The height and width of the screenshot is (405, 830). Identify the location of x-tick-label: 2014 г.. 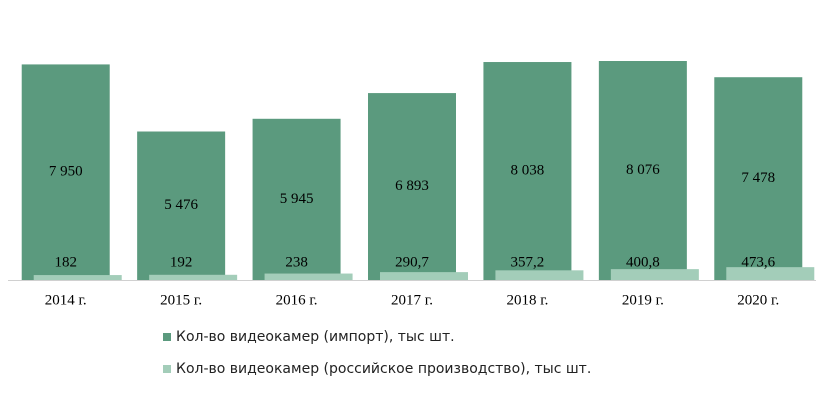
(66, 300).